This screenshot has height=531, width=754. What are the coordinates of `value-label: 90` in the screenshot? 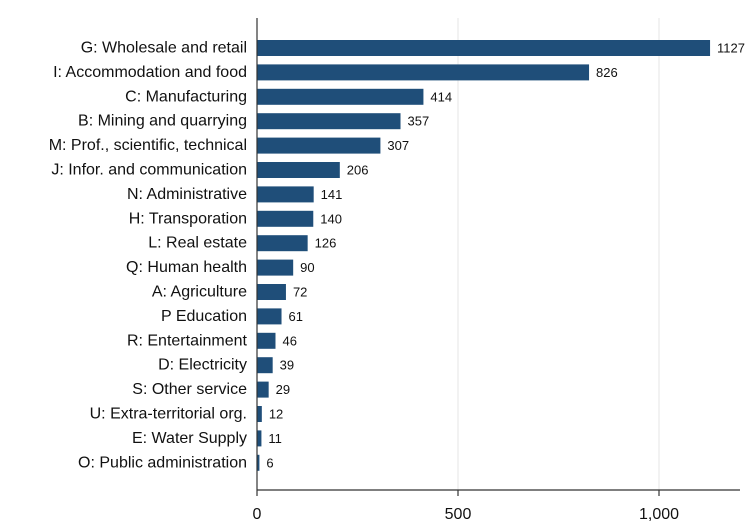 It's located at (307, 267).